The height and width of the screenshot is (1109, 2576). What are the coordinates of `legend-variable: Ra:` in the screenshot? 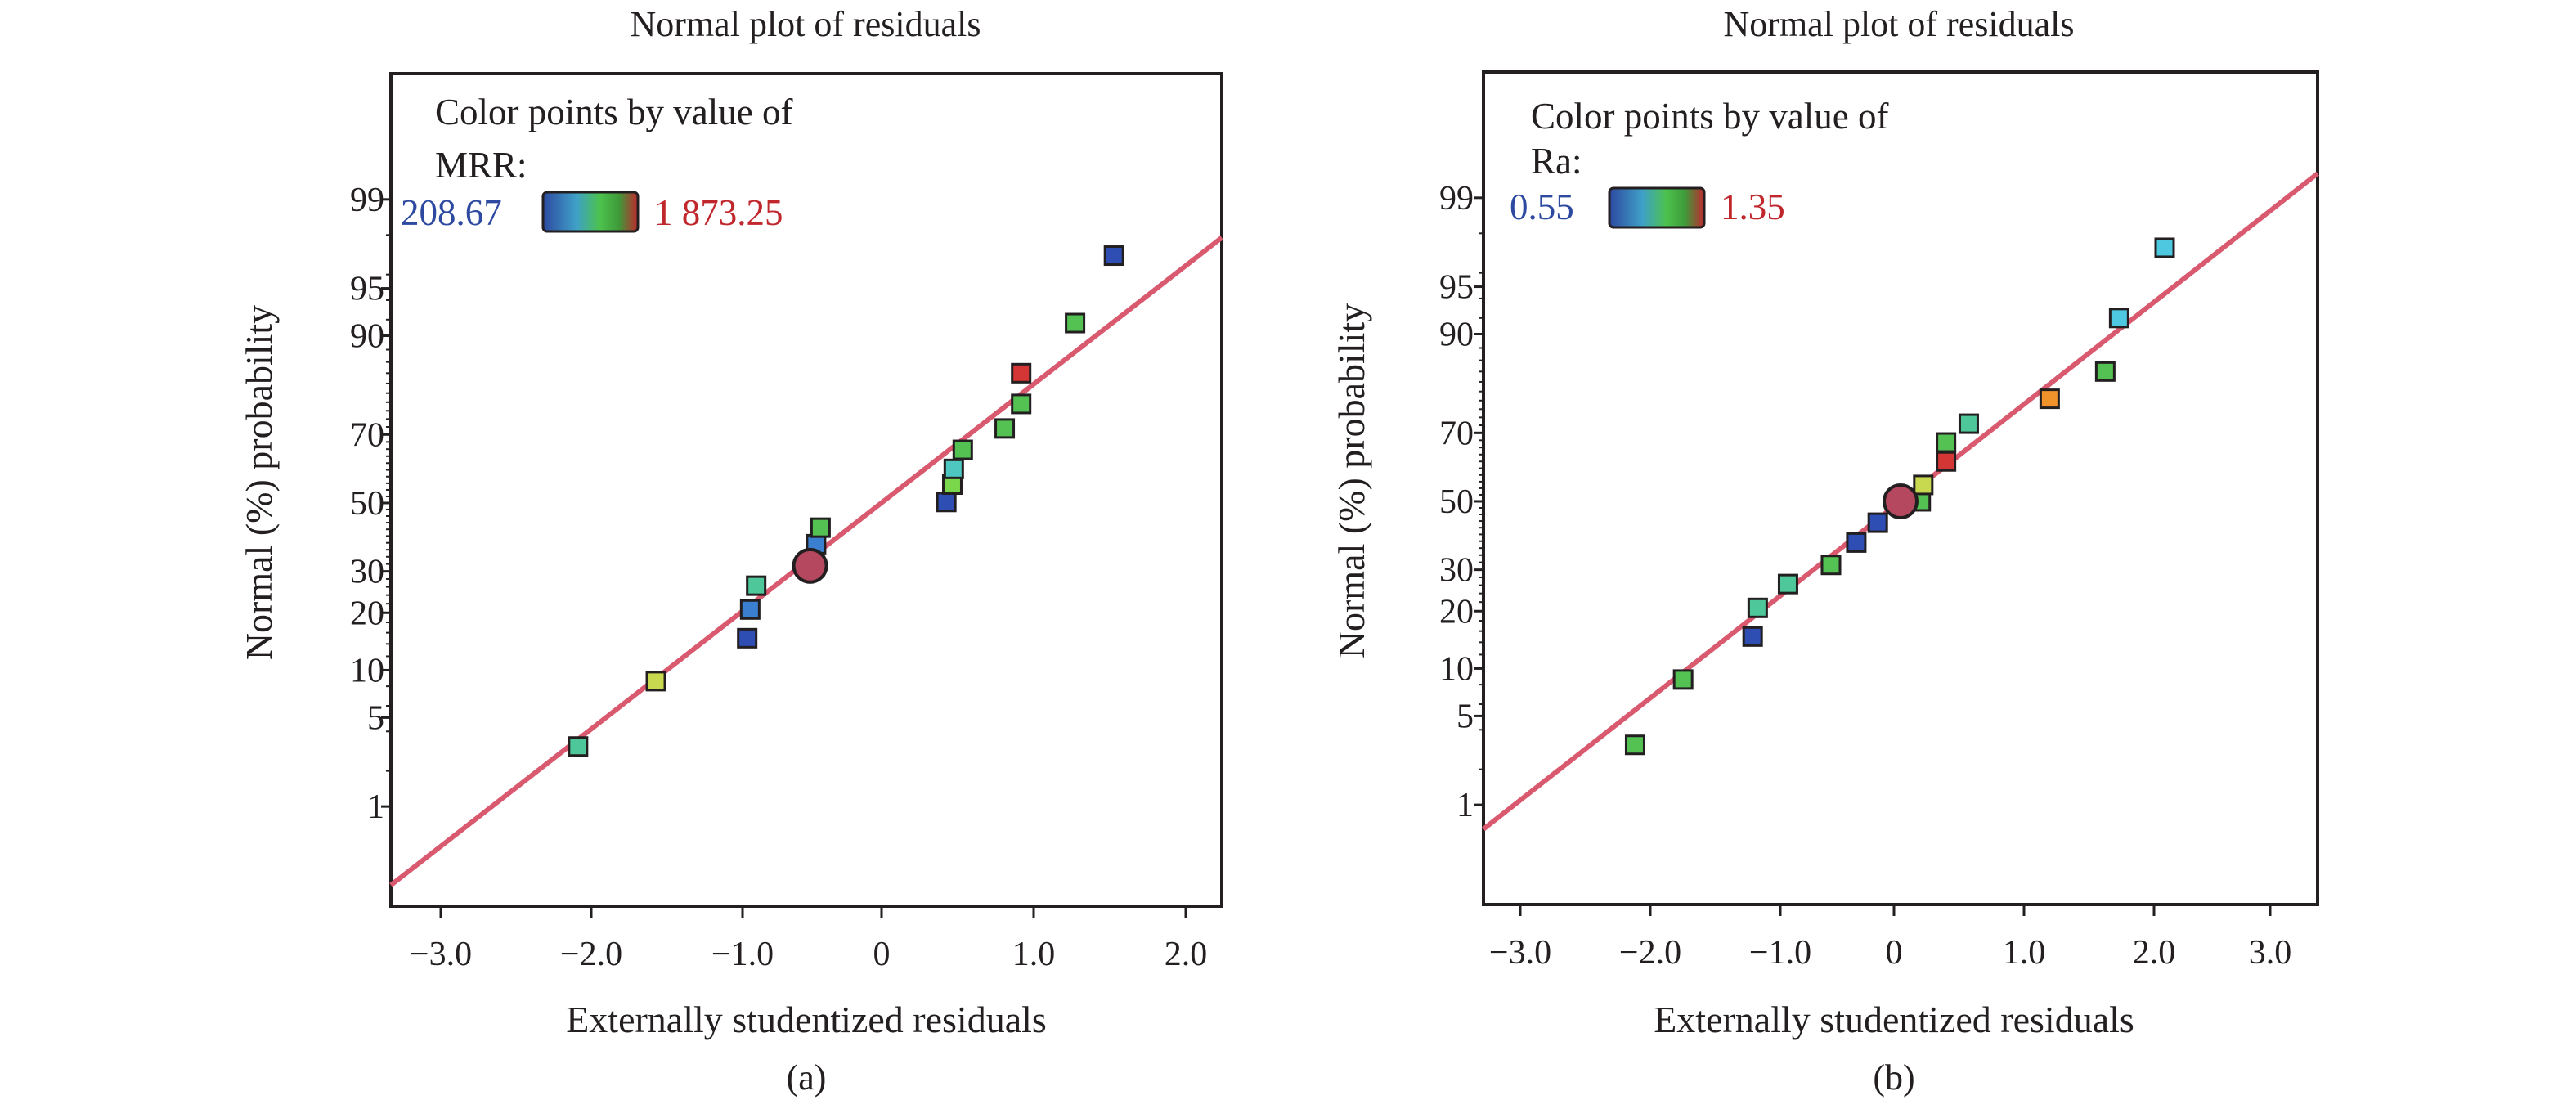 It's located at (1556, 161).